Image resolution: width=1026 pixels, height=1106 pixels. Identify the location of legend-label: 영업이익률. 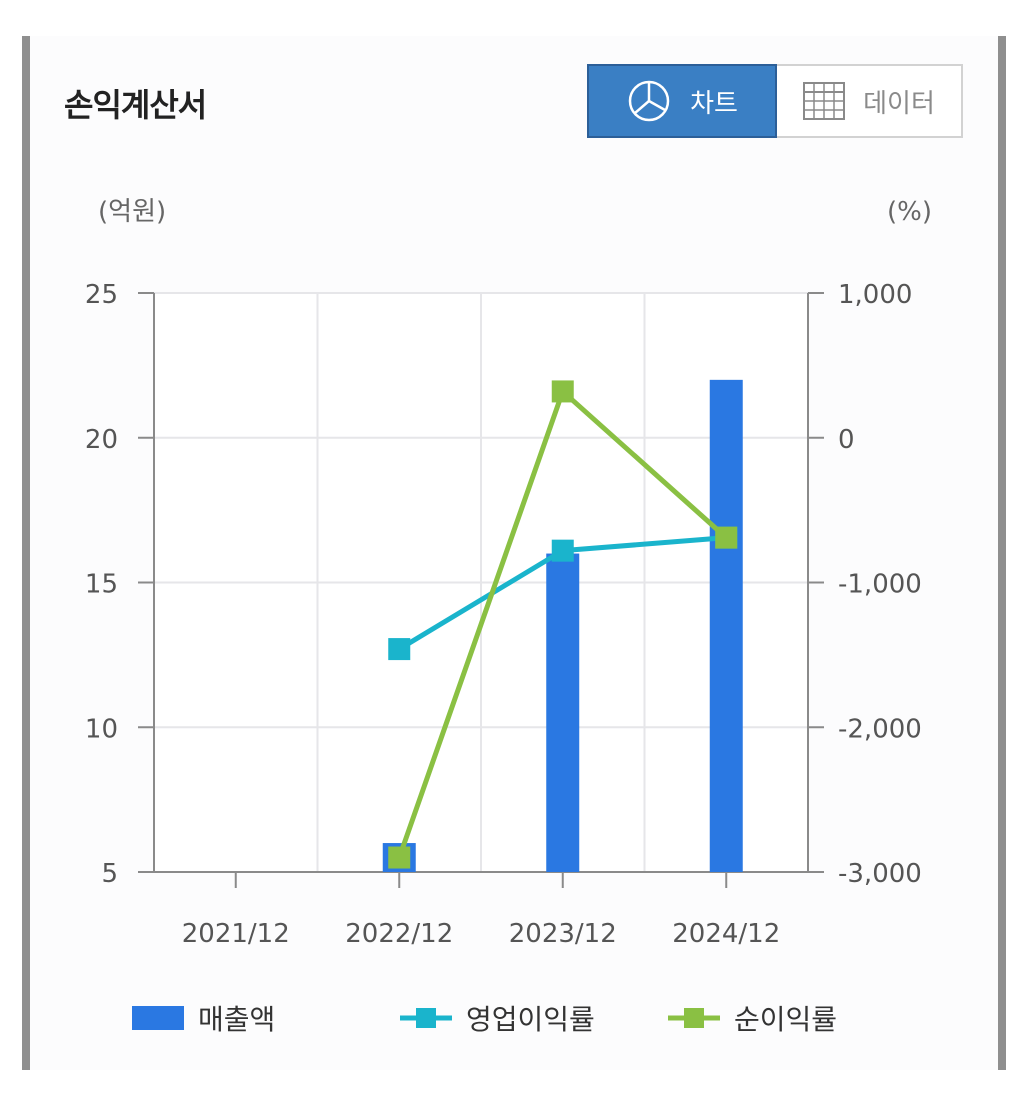
(530, 1019).